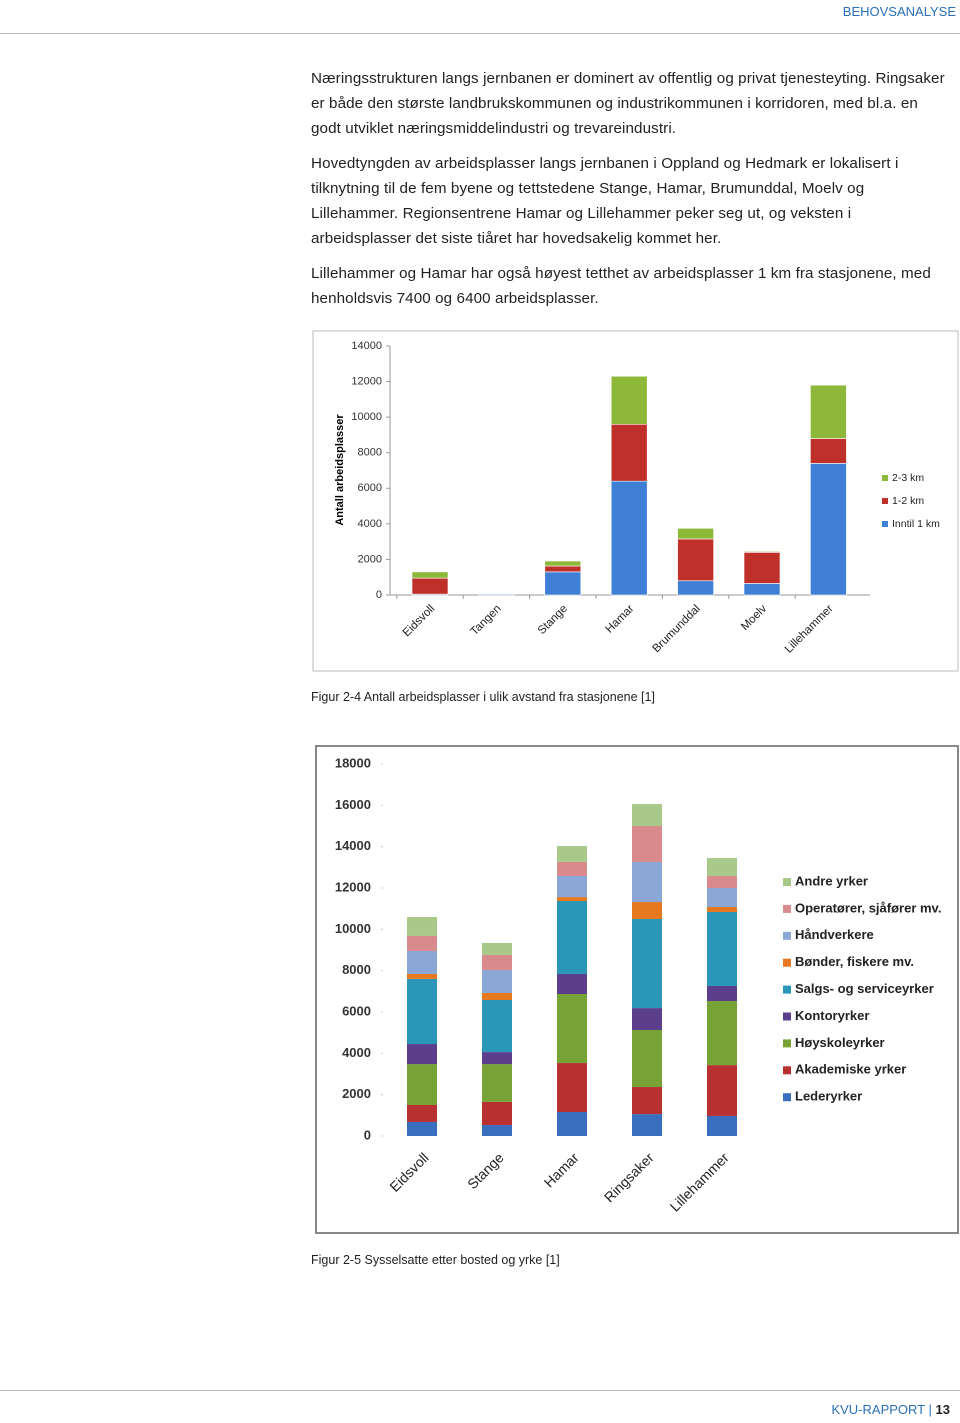 Image resolution: width=960 pixels, height=1423 pixels. Describe the element at coordinates (834, 934) in the screenshot. I see `legend-label: Håndverkere` at that location.